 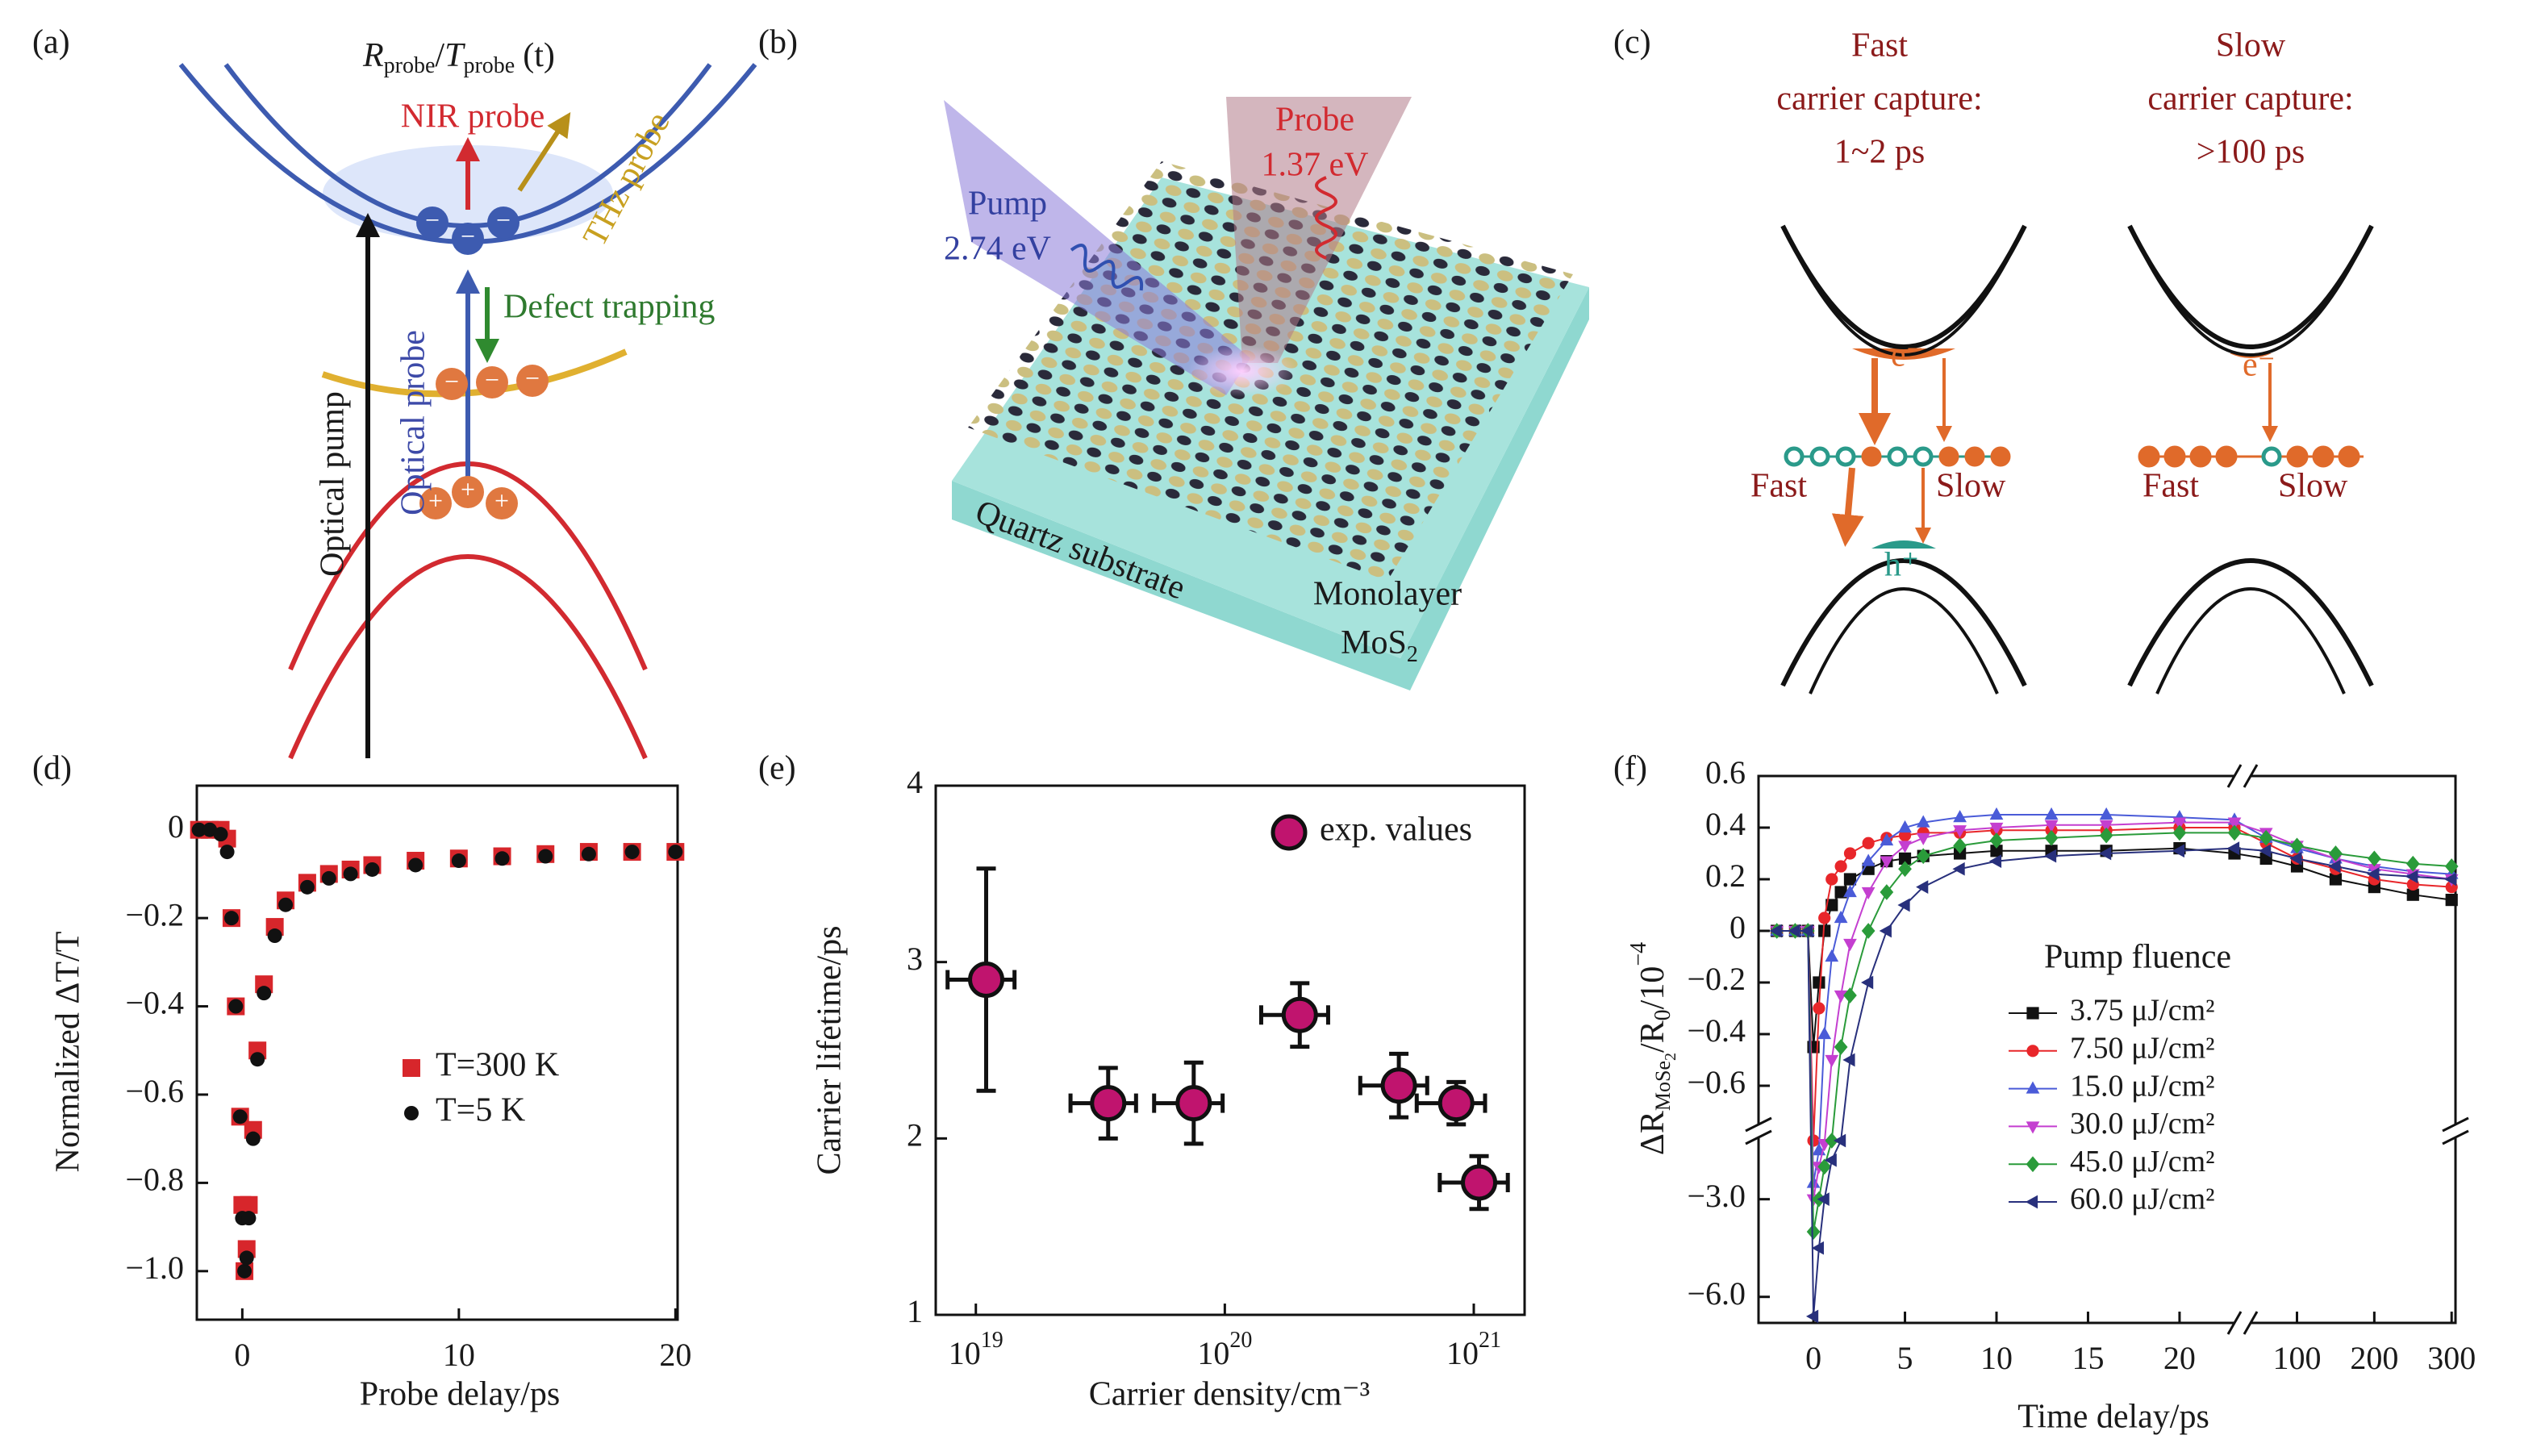 What do you see at coordinates (2298, 1358) in the screenshot?
I see `x-tick-label: 100` at bounding box center [2298, 1358].